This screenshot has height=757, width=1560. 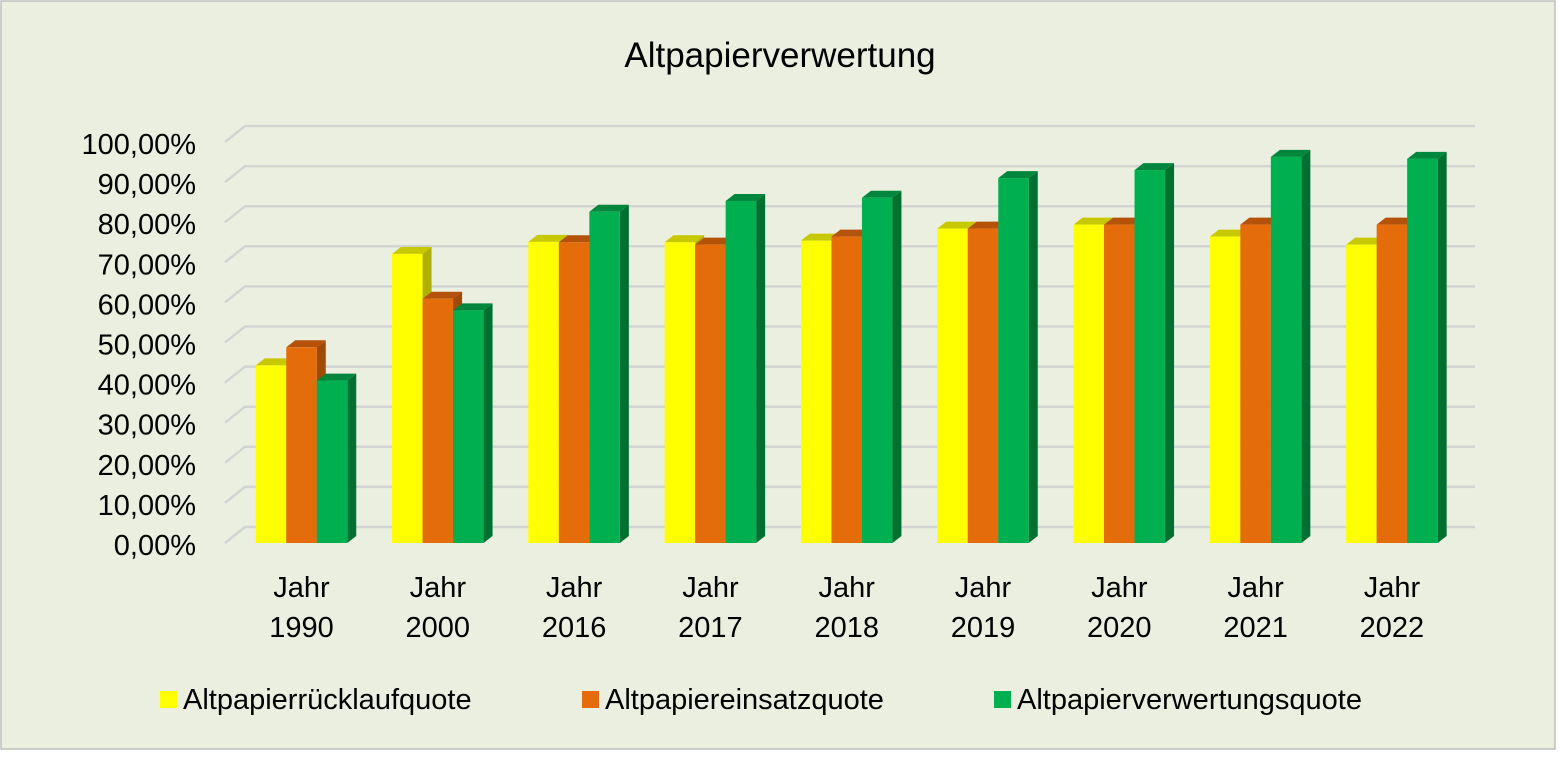 I want to click on y-tick-label: 100,00%, so click(x=139, y=145).